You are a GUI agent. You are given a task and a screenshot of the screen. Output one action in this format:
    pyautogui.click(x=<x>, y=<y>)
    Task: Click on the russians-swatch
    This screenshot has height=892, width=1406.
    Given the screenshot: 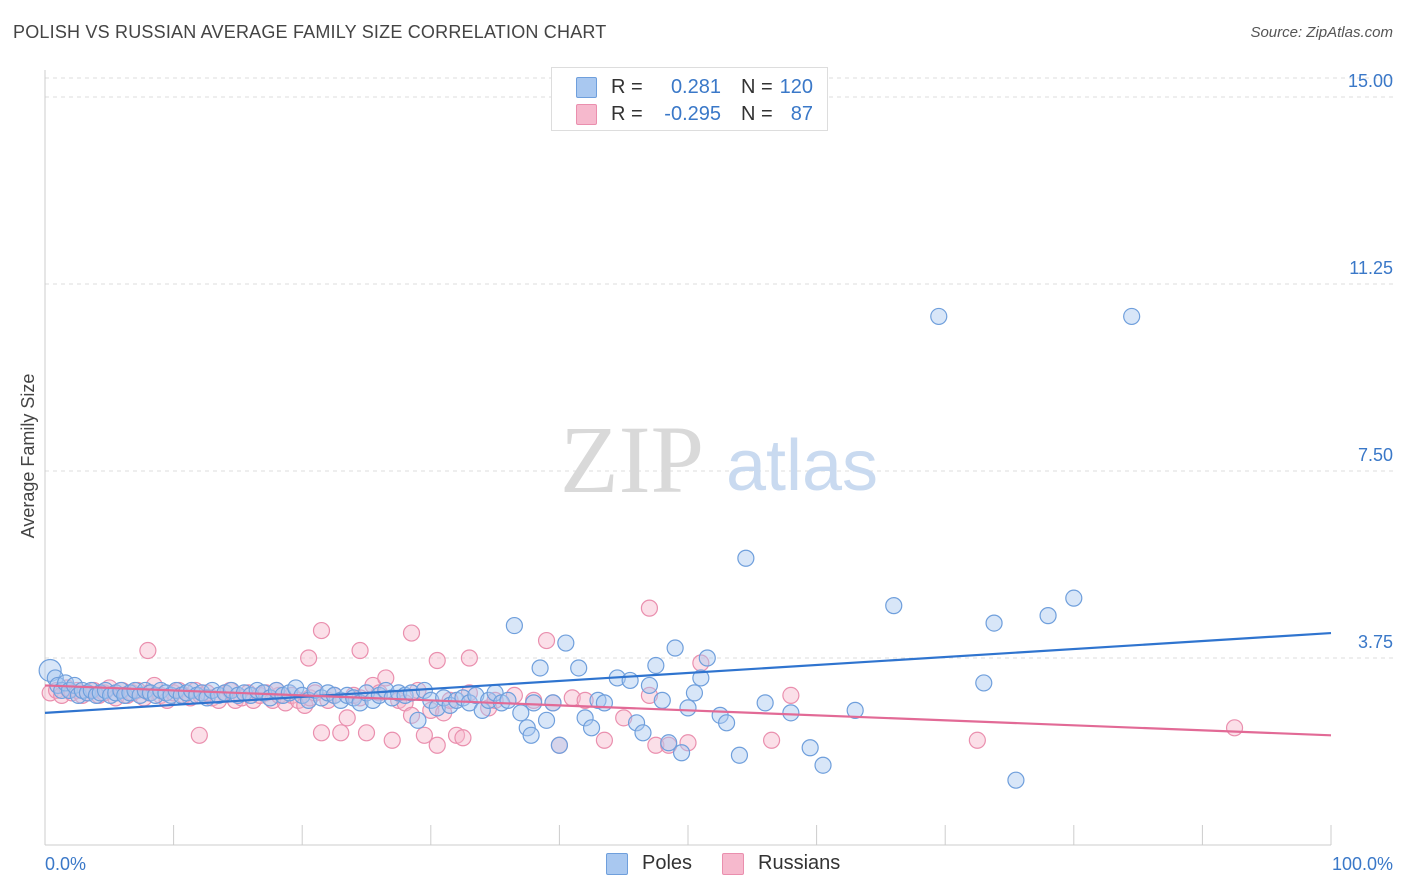 What is the action you would take?
    pyautogui.click(x=733, y=863)
    